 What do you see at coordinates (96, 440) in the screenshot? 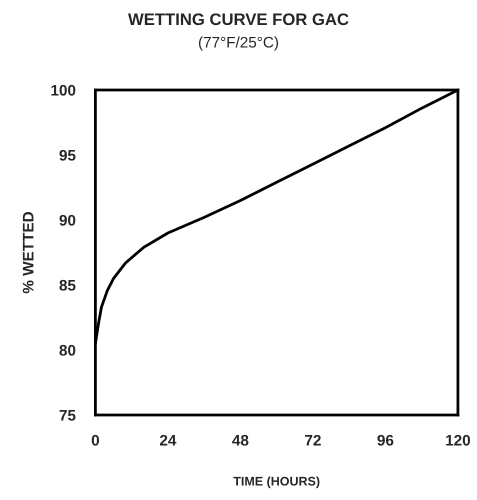
I see `x-tick-label: 0` at bounding box center [96, 440].